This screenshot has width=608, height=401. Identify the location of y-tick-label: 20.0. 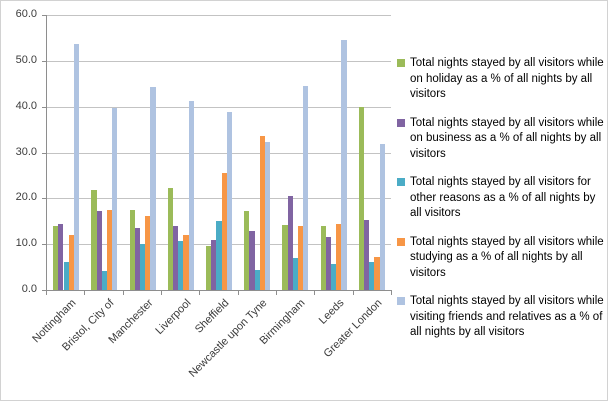
(26, 197).